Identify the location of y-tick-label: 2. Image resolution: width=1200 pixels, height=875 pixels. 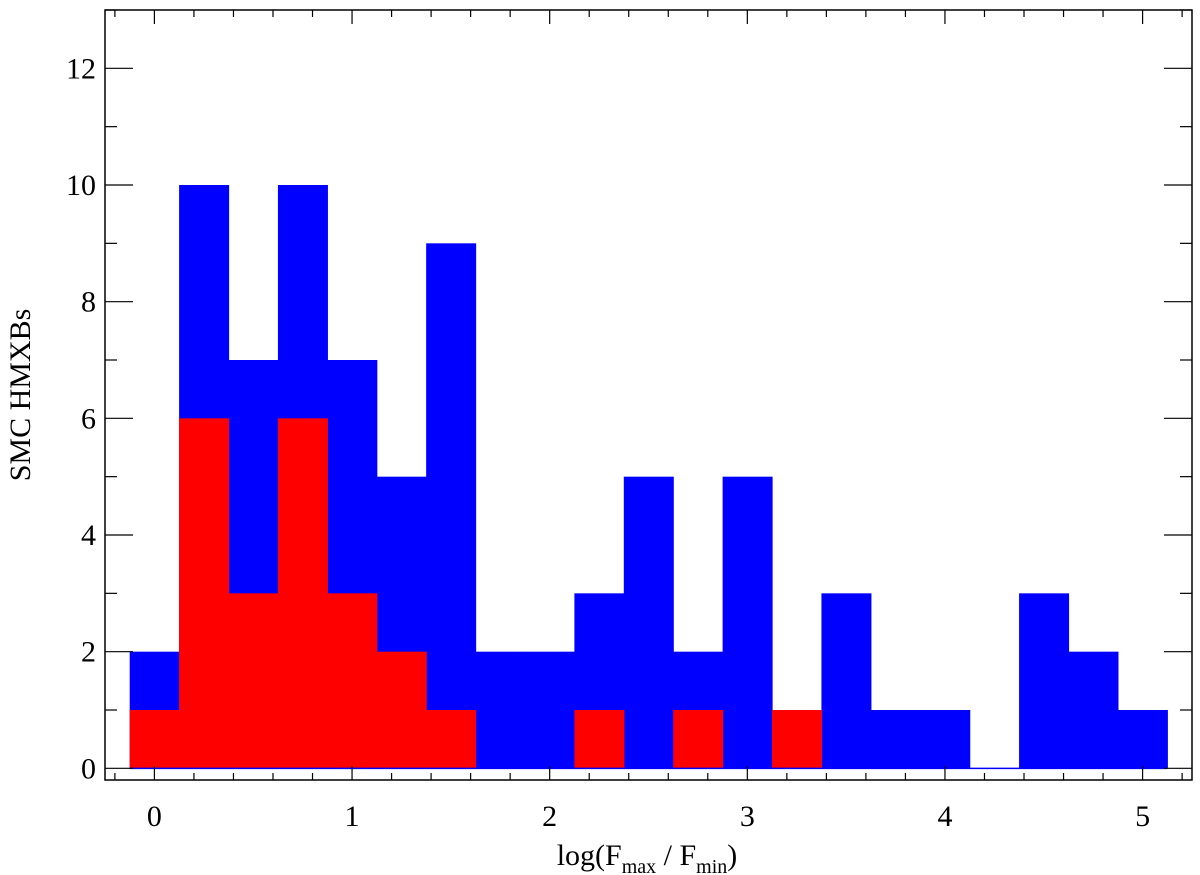
(88, 652).